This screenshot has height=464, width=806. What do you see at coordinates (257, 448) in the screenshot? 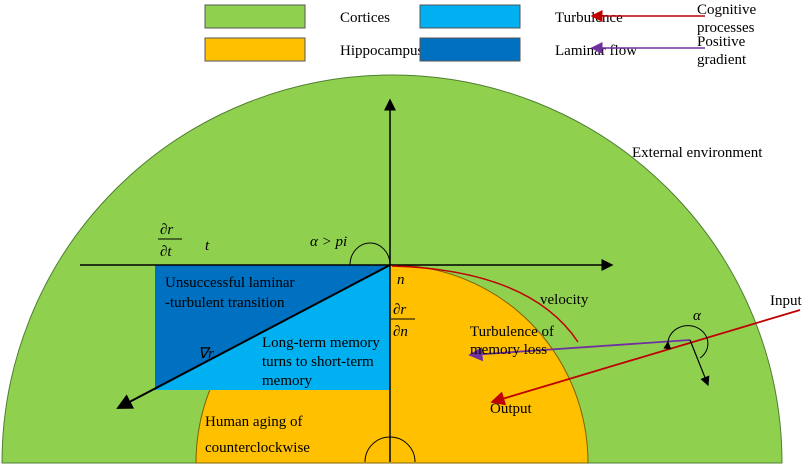
I see `aging-label: counterclockwise` at bounding box center [257, 448].